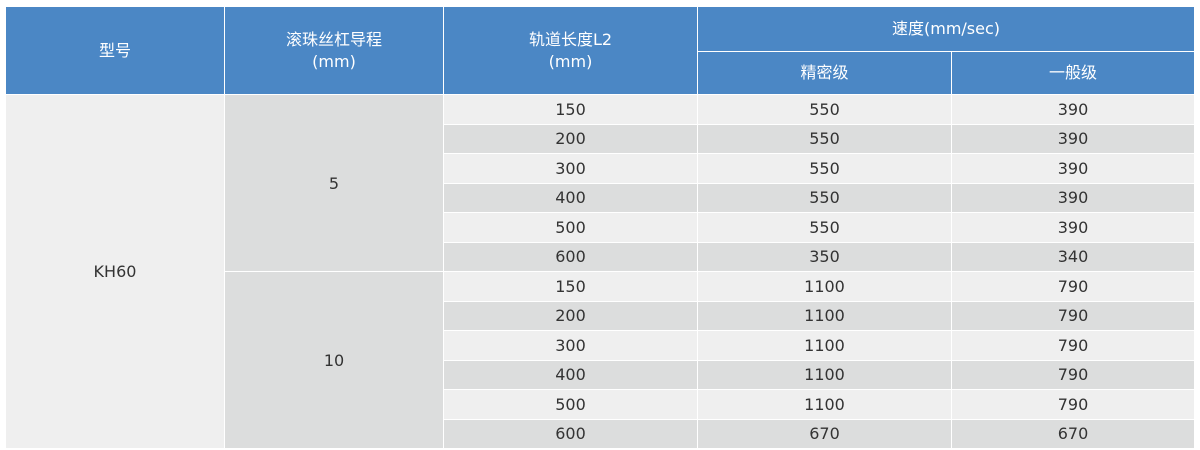 This screenshot has height=450, width=1200. I want to click on model-cell: KH60, so click(115, 271).